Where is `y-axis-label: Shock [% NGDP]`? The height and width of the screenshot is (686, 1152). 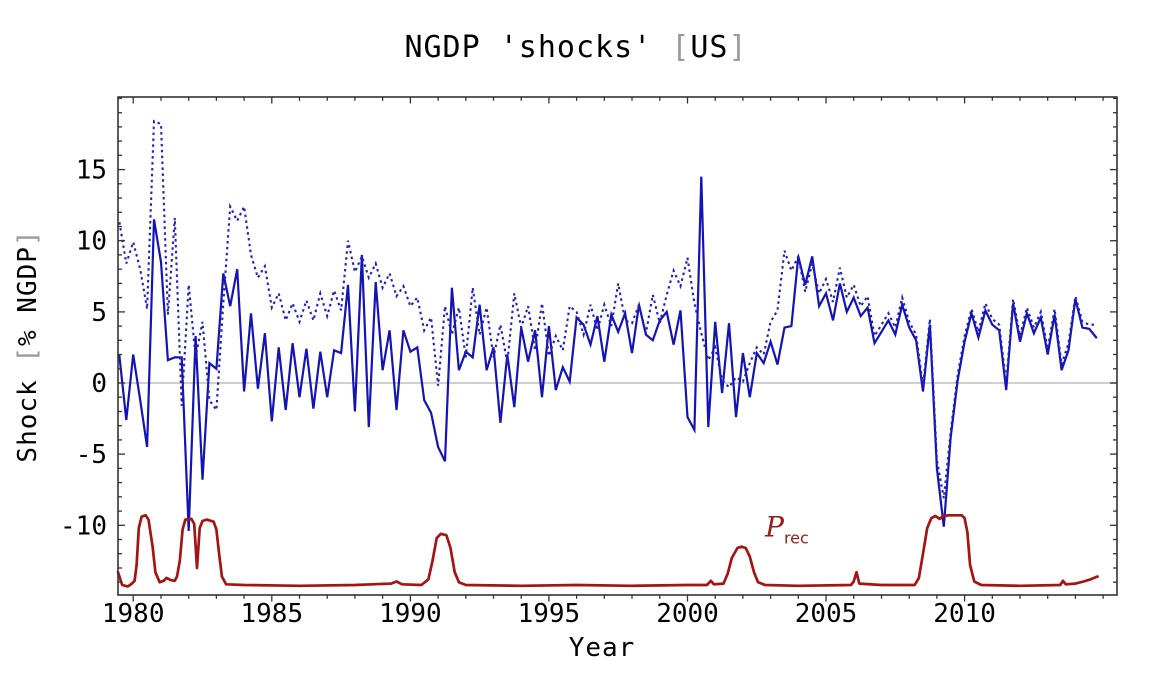 y-axis-label: Shock [% NGDP] is located at coordinates (28, 345).